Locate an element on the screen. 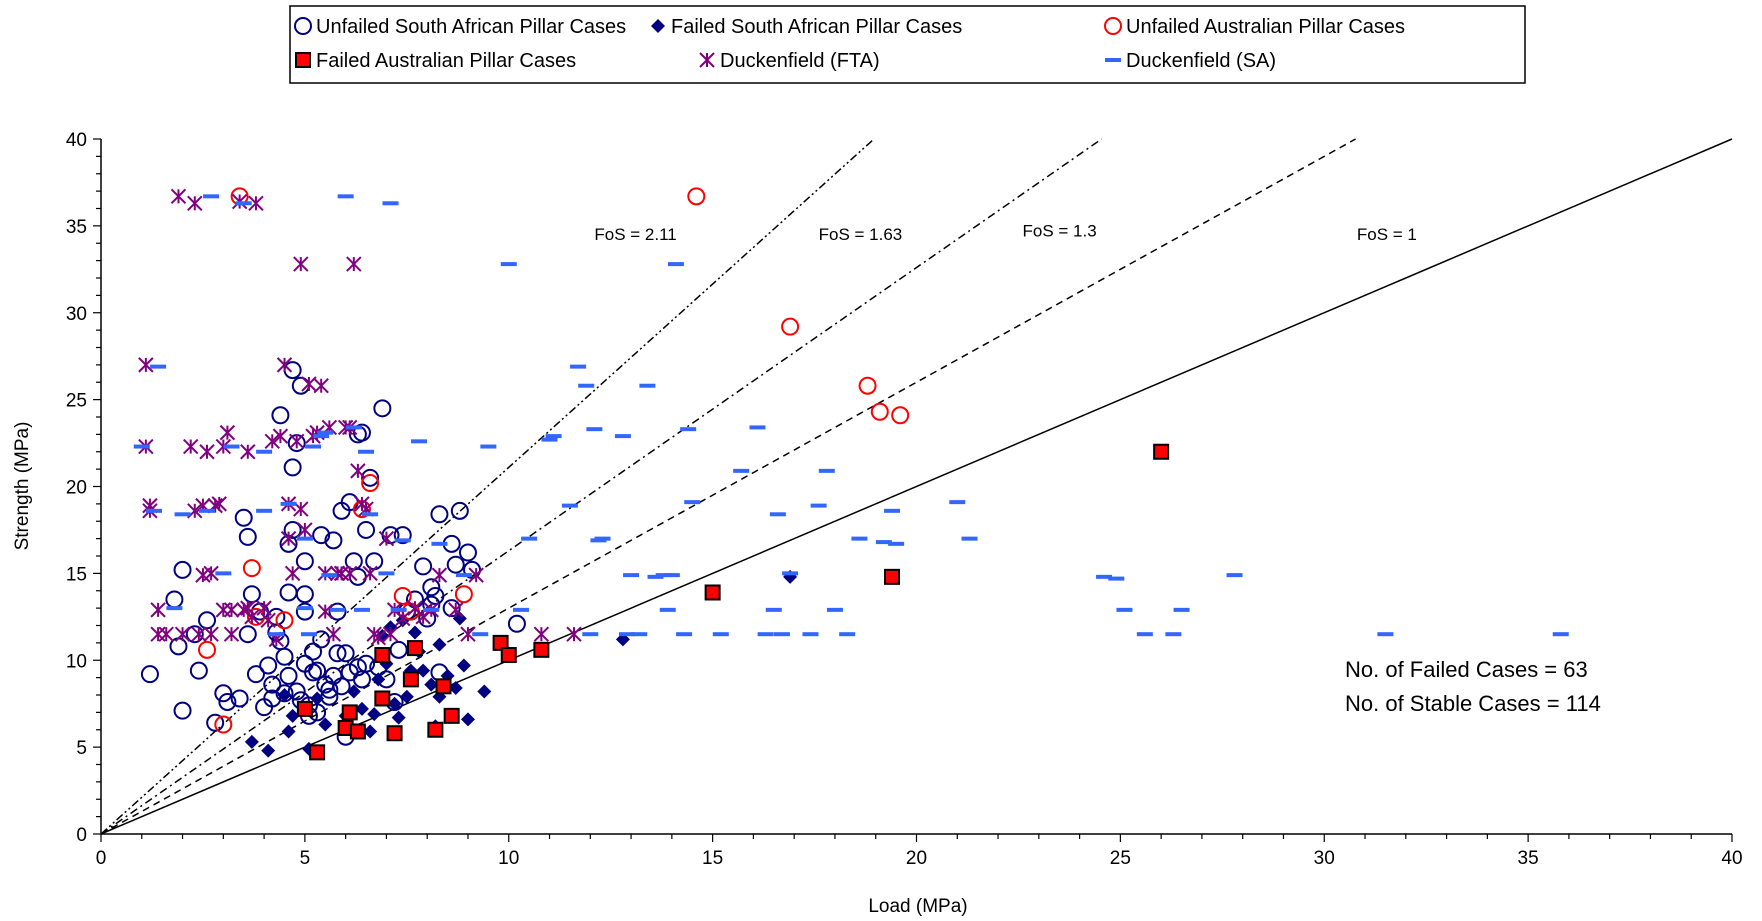  legend-item-4: Duckenfield (FTA) is located at coordinates (789, 61).